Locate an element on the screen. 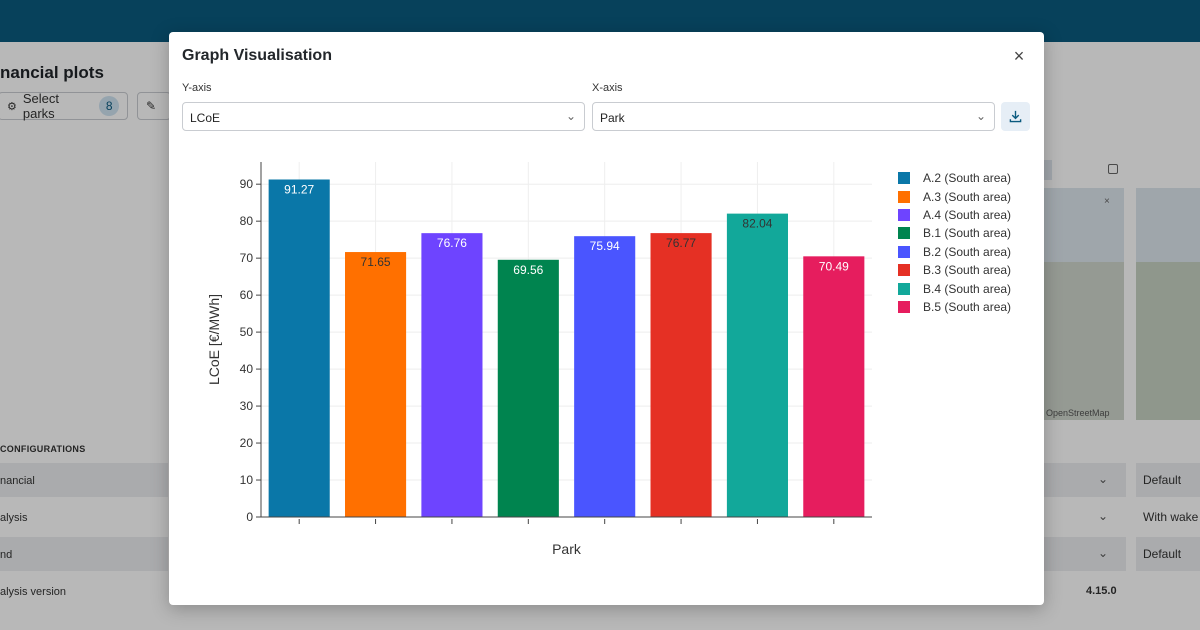  legend-label: A.2 (South area) is located at coordinates (967, 178).